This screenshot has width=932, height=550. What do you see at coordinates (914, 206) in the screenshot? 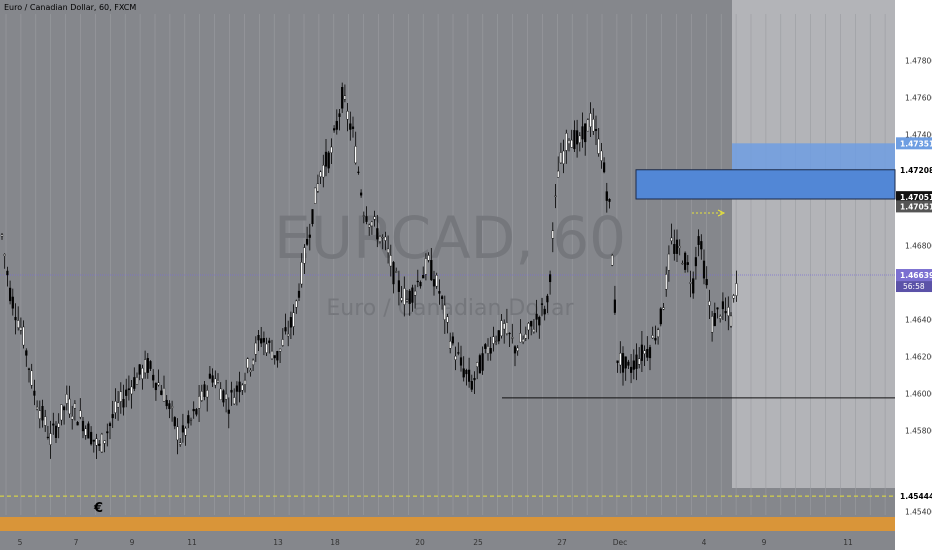
I see `price-tag-zone-bottom-dup-bg` at bounding box center [914, 206].